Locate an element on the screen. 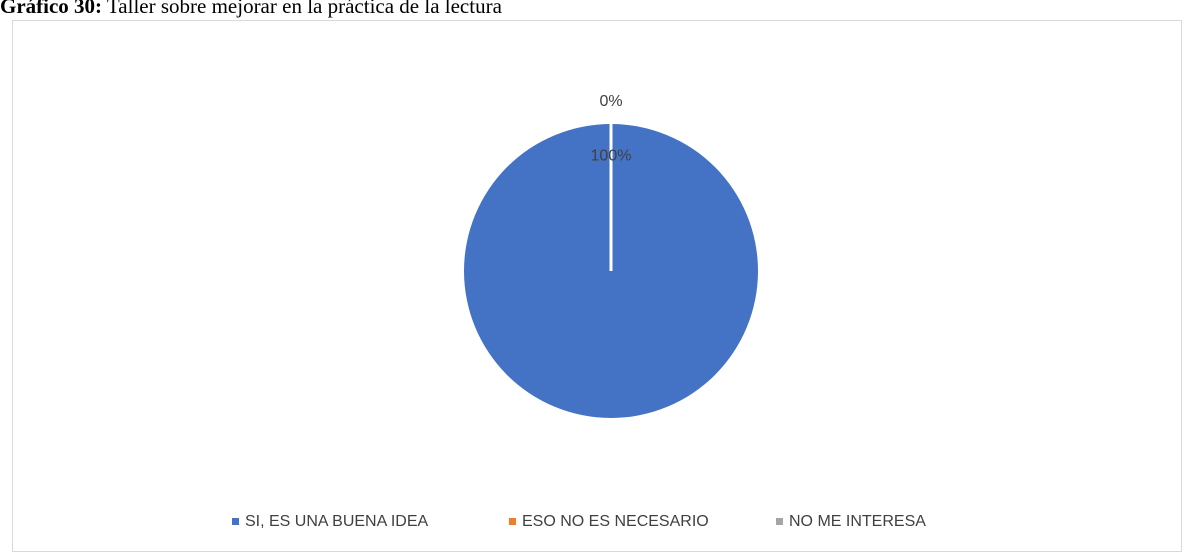 This screenshot has width=1184, height=554. data-label: 0% is located at coordinates (610, 101).